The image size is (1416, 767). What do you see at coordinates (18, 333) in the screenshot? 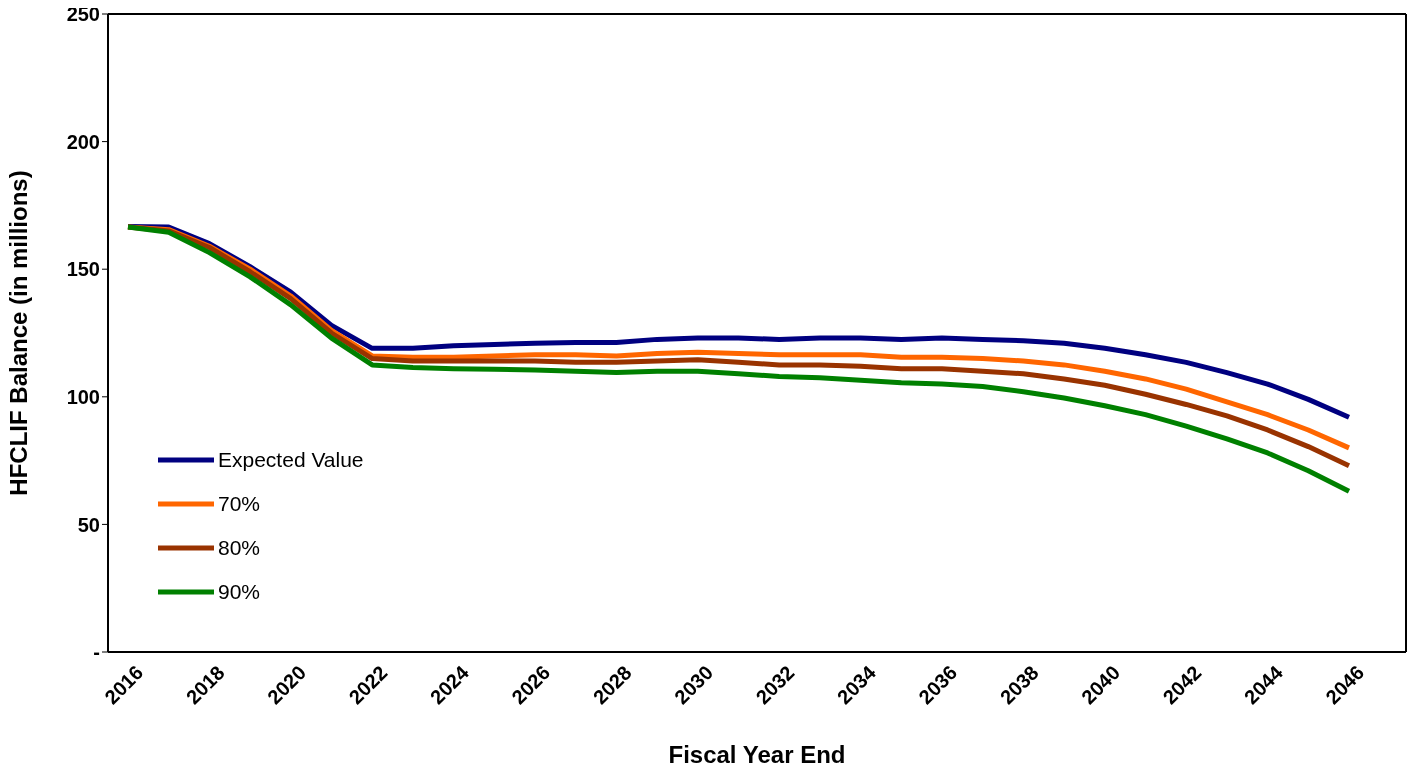
I see `y-axis-title: HFCLIF Balance (in millions)` at bounding box center [18, 333].